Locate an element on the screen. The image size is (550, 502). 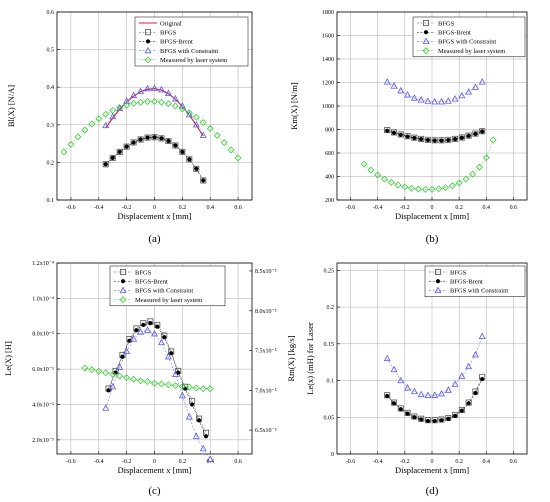
y-tick-label: 0.2 is located at coordinates (331, 308).